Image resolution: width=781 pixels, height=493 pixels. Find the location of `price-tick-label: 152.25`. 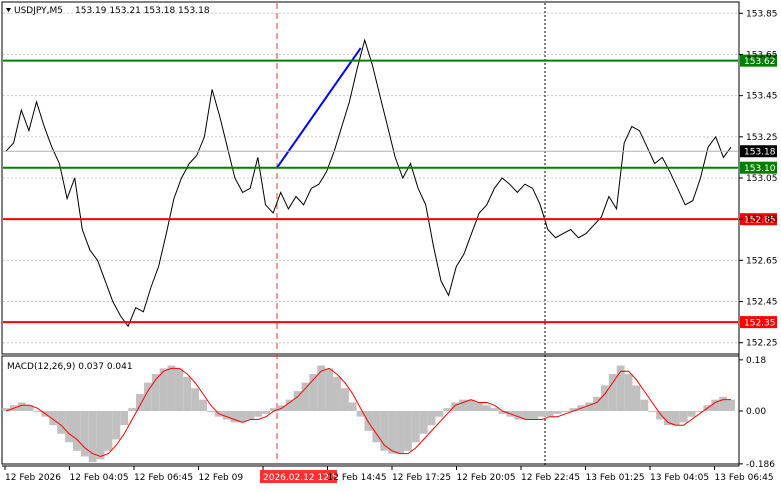

price-tick-label: 152.25 is located at coordinates (762, 344).